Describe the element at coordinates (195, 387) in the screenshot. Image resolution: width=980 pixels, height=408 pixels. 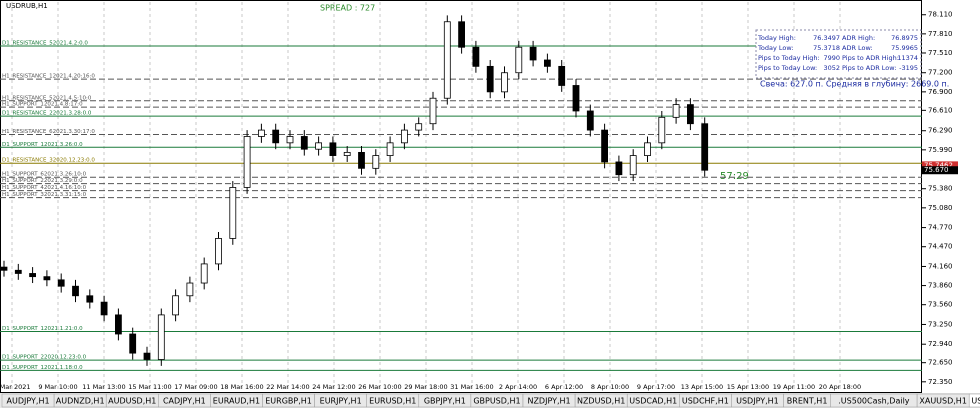
I see `x-tick-label: 17 Mar 09:00` at that location.